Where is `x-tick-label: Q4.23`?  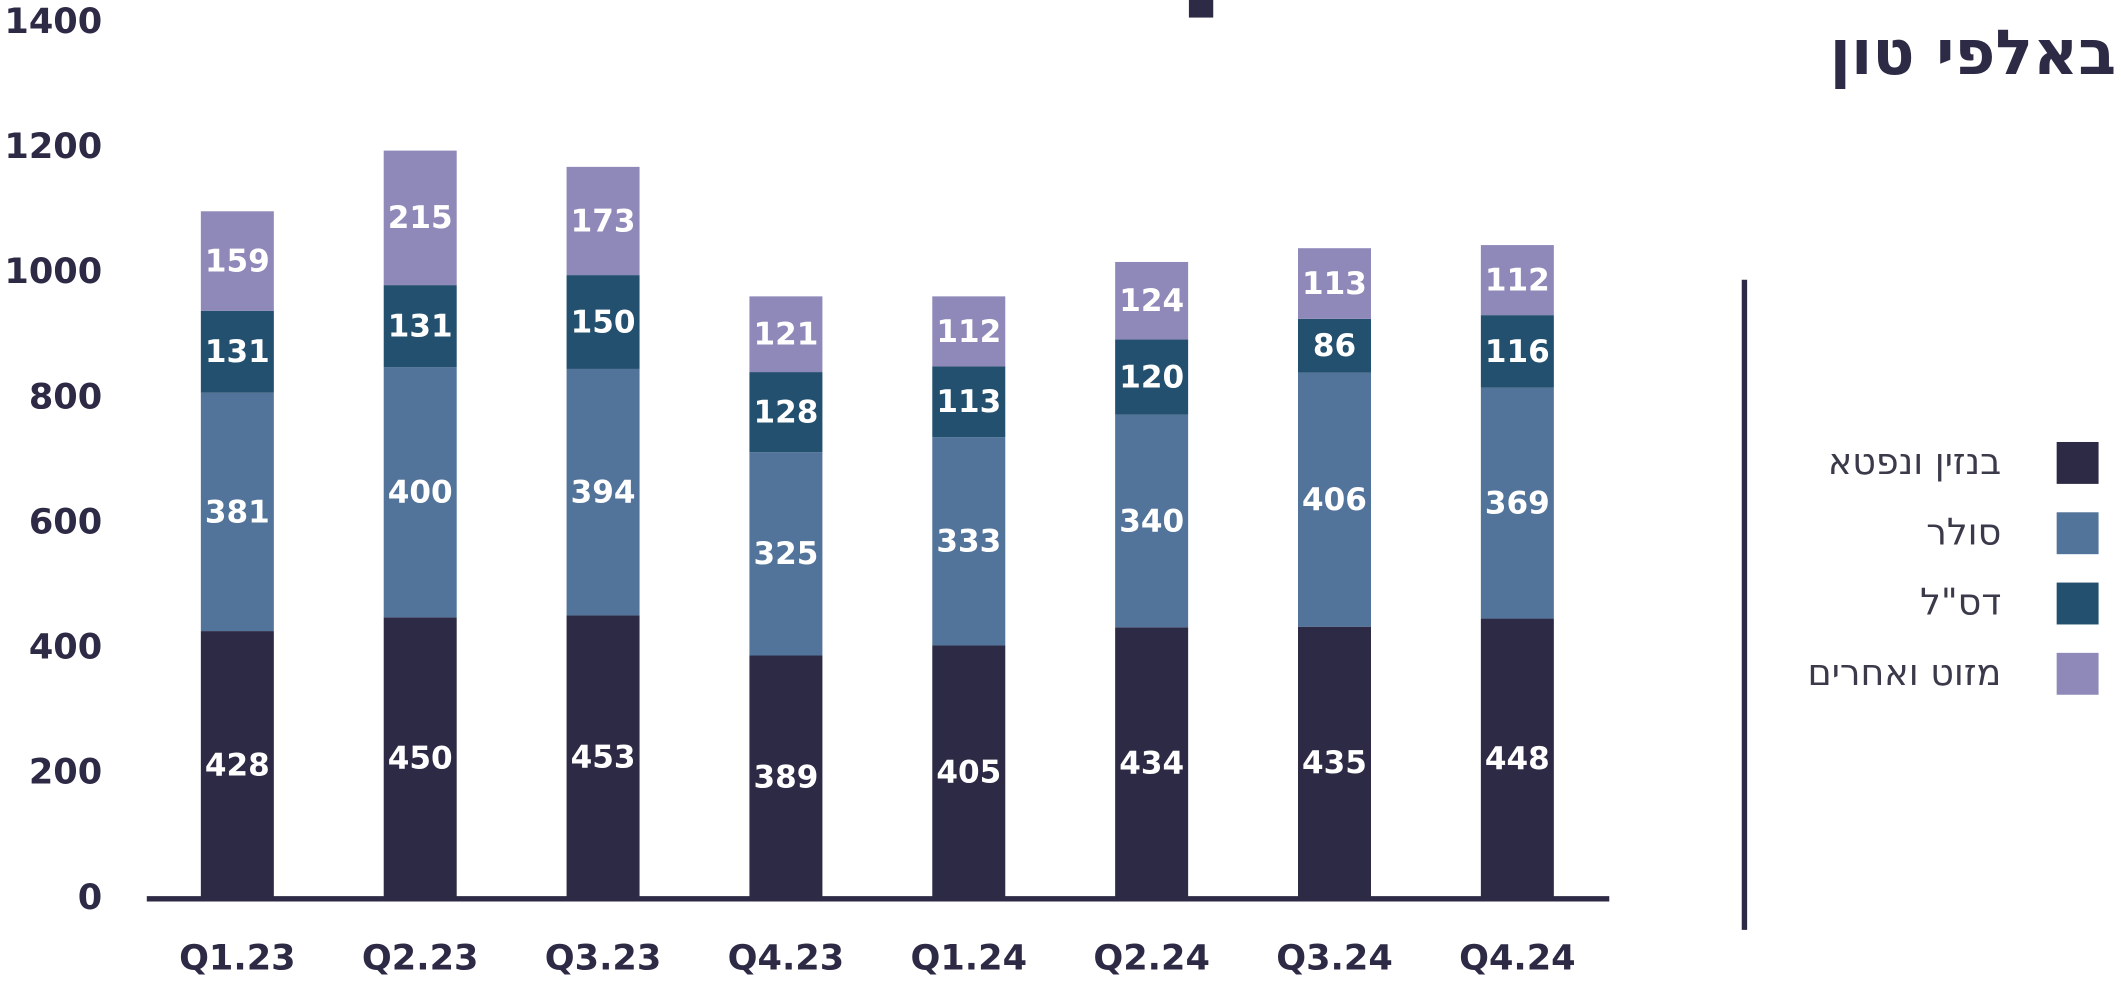 x-tick-label: Q4.23 is located at coordinates (786, 958).